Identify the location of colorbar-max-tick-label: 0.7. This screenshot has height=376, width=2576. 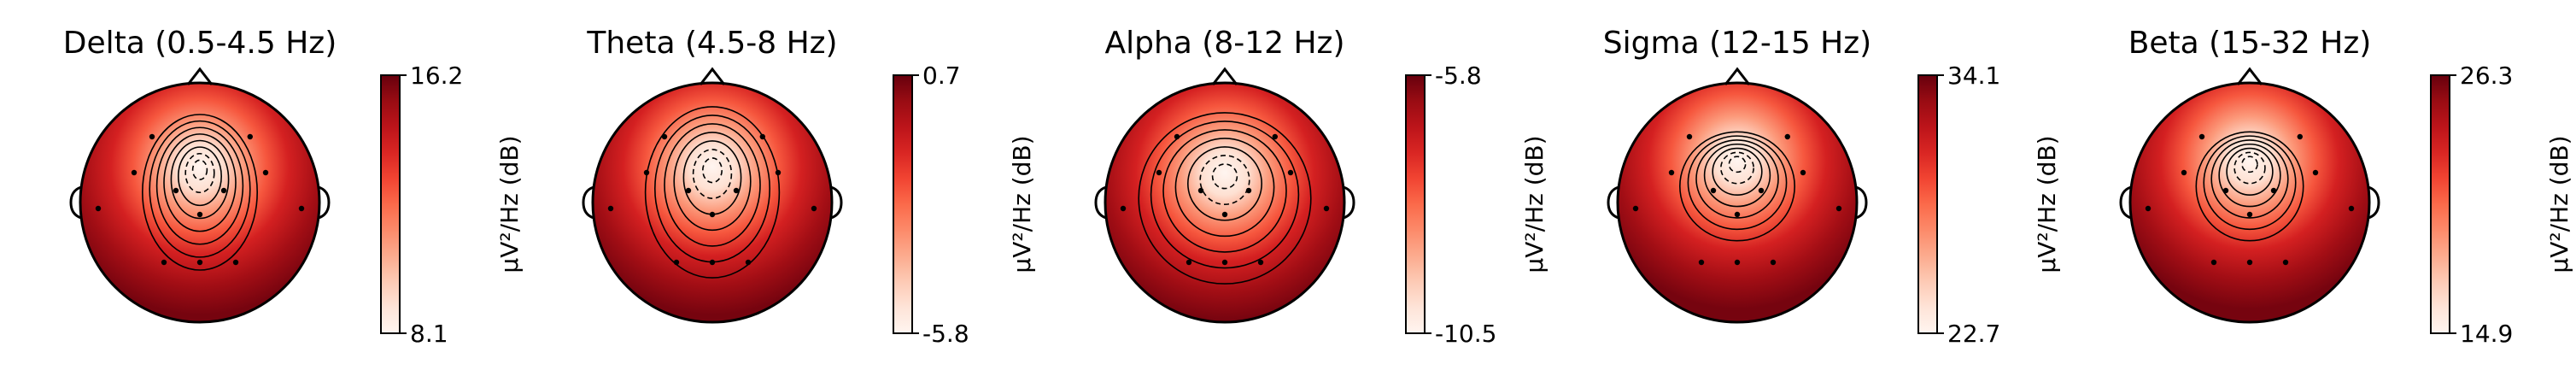
(941, 76).